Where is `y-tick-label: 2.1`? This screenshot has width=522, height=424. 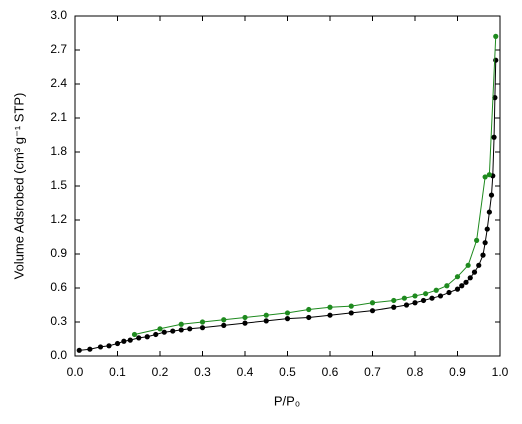 y-tick-label: 2.1 is located at coordinates (58, 117).